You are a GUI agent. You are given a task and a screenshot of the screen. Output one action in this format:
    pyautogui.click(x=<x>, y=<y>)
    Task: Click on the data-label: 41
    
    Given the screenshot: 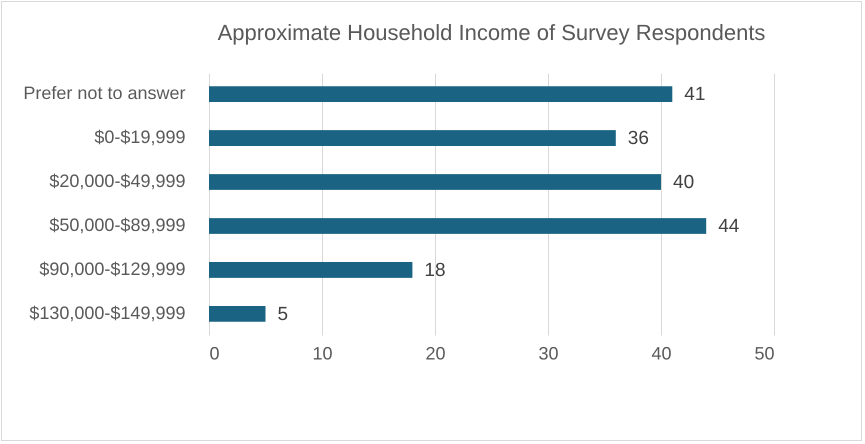 What is the action you would take?
    pyautogui.click(x=695, y=95)
    